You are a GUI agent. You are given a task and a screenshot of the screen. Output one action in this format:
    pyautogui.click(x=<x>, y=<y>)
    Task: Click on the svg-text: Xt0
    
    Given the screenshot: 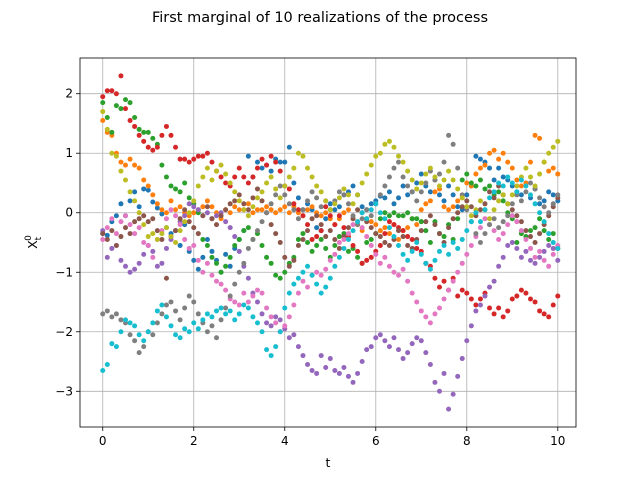 What is the action you would take?
    pyautogui.click(x=34, y=242)
    